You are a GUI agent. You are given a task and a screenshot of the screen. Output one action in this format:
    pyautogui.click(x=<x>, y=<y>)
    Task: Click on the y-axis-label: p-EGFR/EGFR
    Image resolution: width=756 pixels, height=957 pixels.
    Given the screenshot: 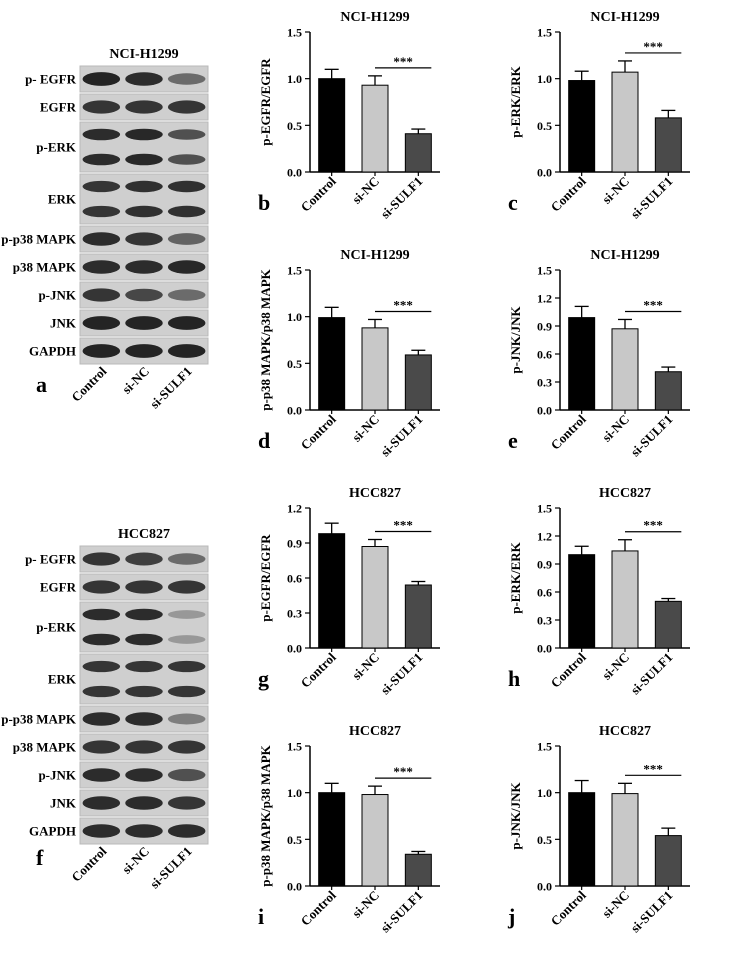 What is the action you would take?
    pyautogui.click(x=265, y=578)
    